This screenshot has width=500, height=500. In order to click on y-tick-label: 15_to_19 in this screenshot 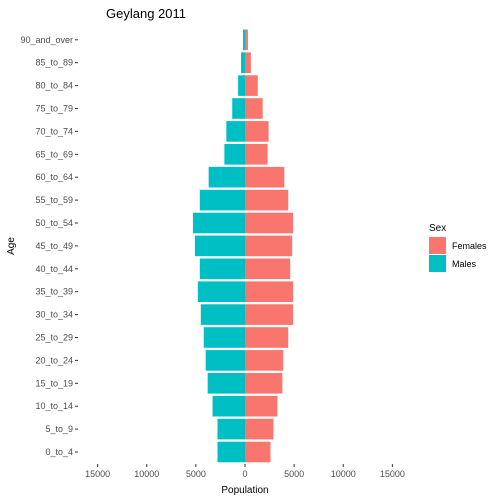, I will do `click(54, 383)`.